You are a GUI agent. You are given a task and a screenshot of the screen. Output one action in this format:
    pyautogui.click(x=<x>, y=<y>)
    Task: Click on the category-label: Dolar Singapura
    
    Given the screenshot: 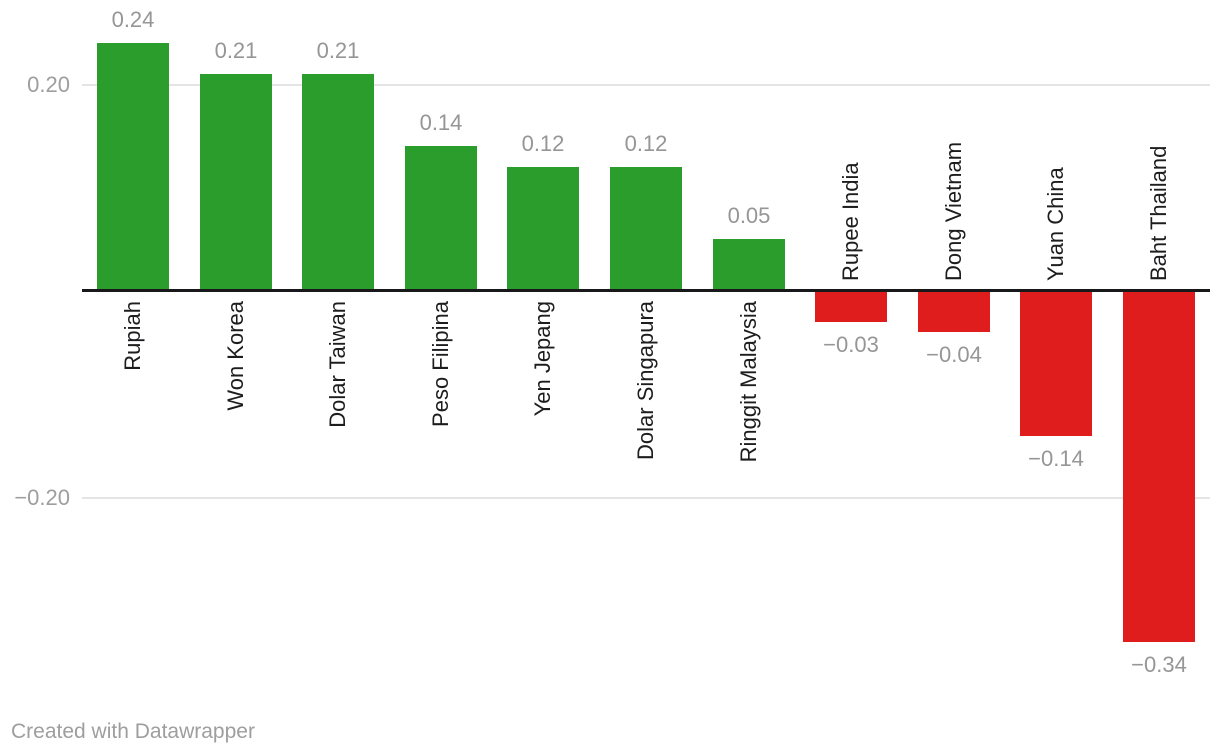 What is the action you would take?
    pyautogui.click(x=645, y=380)
    